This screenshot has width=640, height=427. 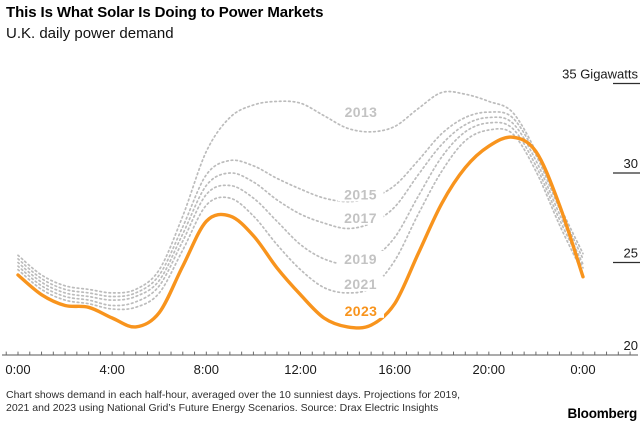 What do you see at coordinates (300, 369) in the screenshot?
I see `x-tick-label-1200: 12:00` at bounding box center [300, 369].